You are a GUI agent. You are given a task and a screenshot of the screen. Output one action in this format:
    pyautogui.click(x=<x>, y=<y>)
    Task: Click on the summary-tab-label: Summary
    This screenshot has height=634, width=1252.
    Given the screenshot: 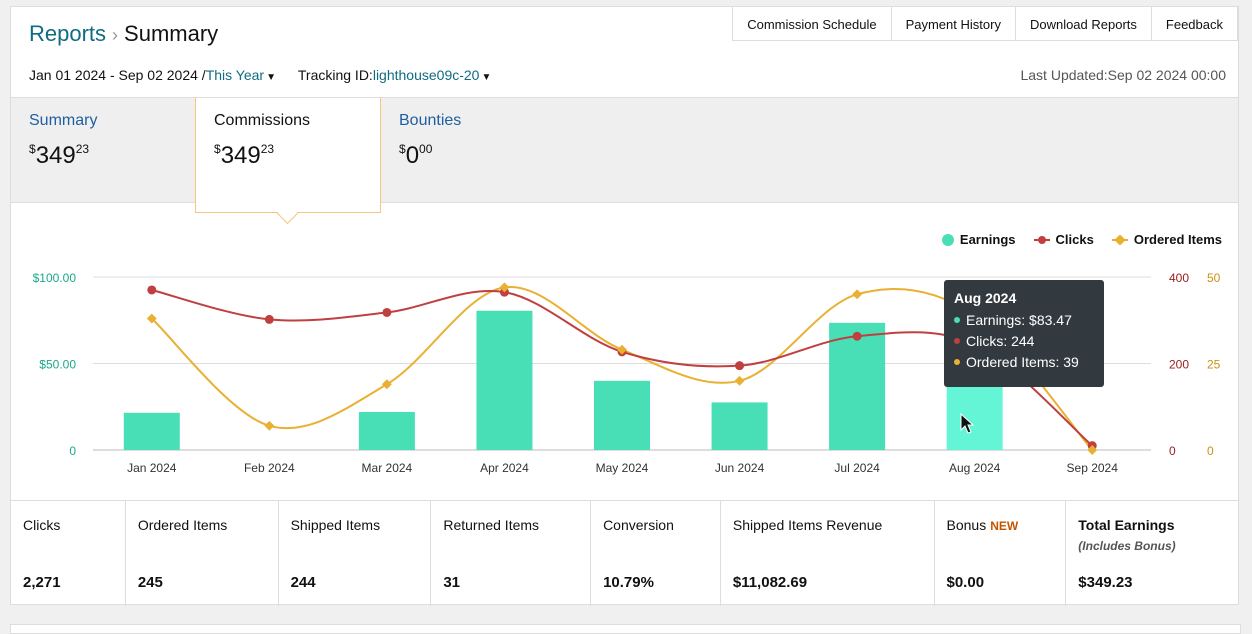 What is the action you would take?
    pyautogui.click(x=63, y=120)
    